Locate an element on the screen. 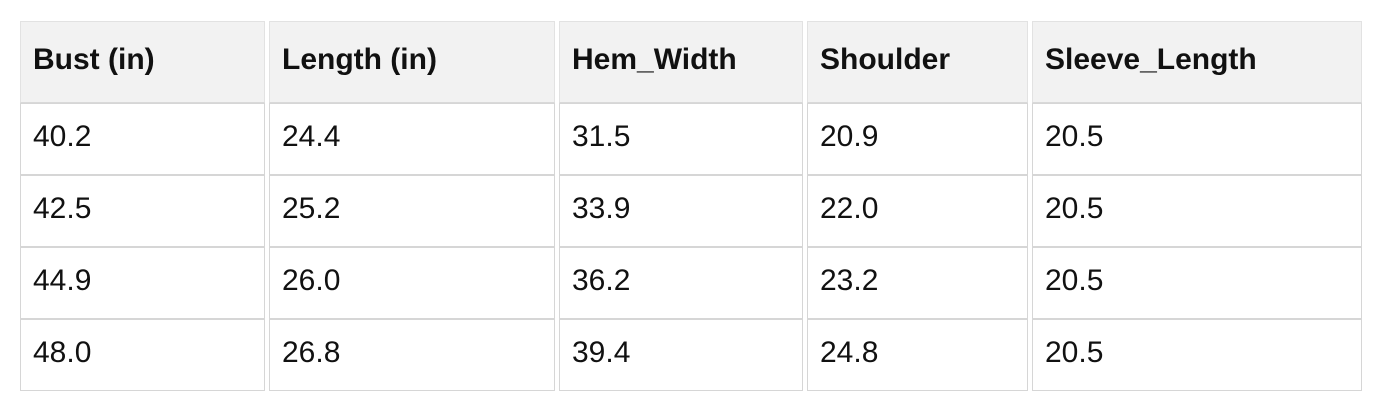  table-cell: 20.9 is located at coordinates (917, 139).